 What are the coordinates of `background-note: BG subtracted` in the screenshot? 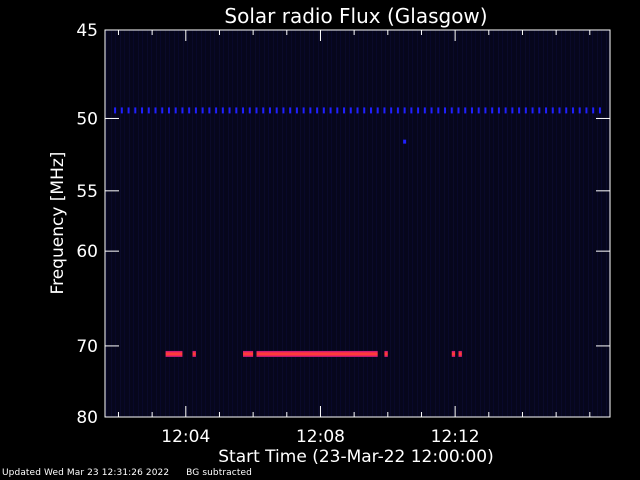 It's located at (219, 473).